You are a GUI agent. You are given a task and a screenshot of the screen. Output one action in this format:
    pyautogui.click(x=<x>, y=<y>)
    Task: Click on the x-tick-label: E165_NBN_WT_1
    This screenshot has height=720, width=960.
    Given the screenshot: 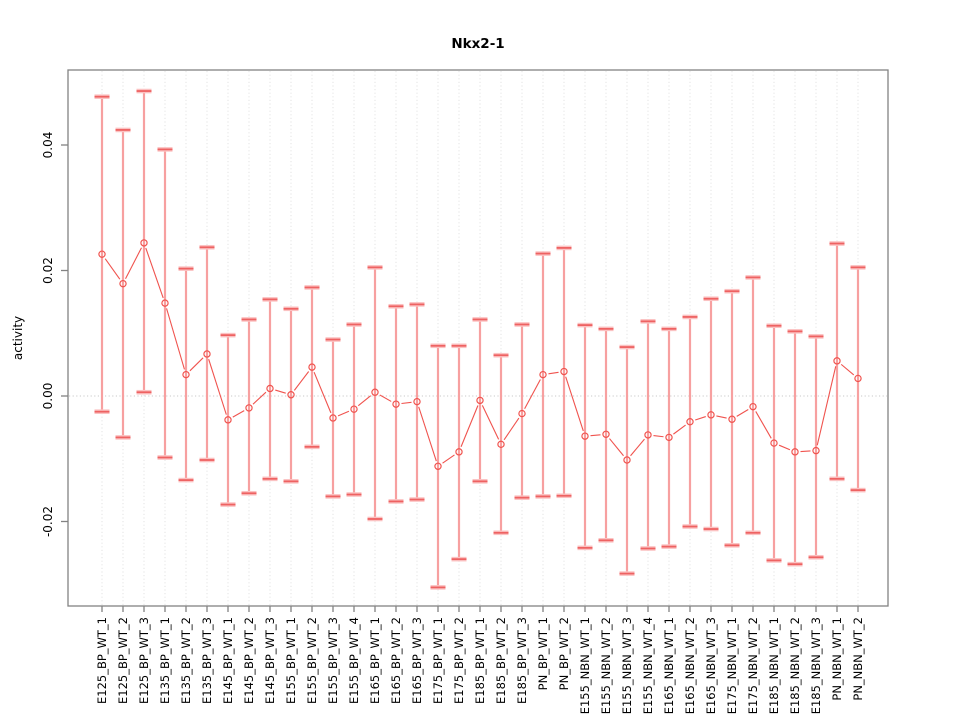 What is the action you would take?
    pyautogui.click(x=669, y=665)
    